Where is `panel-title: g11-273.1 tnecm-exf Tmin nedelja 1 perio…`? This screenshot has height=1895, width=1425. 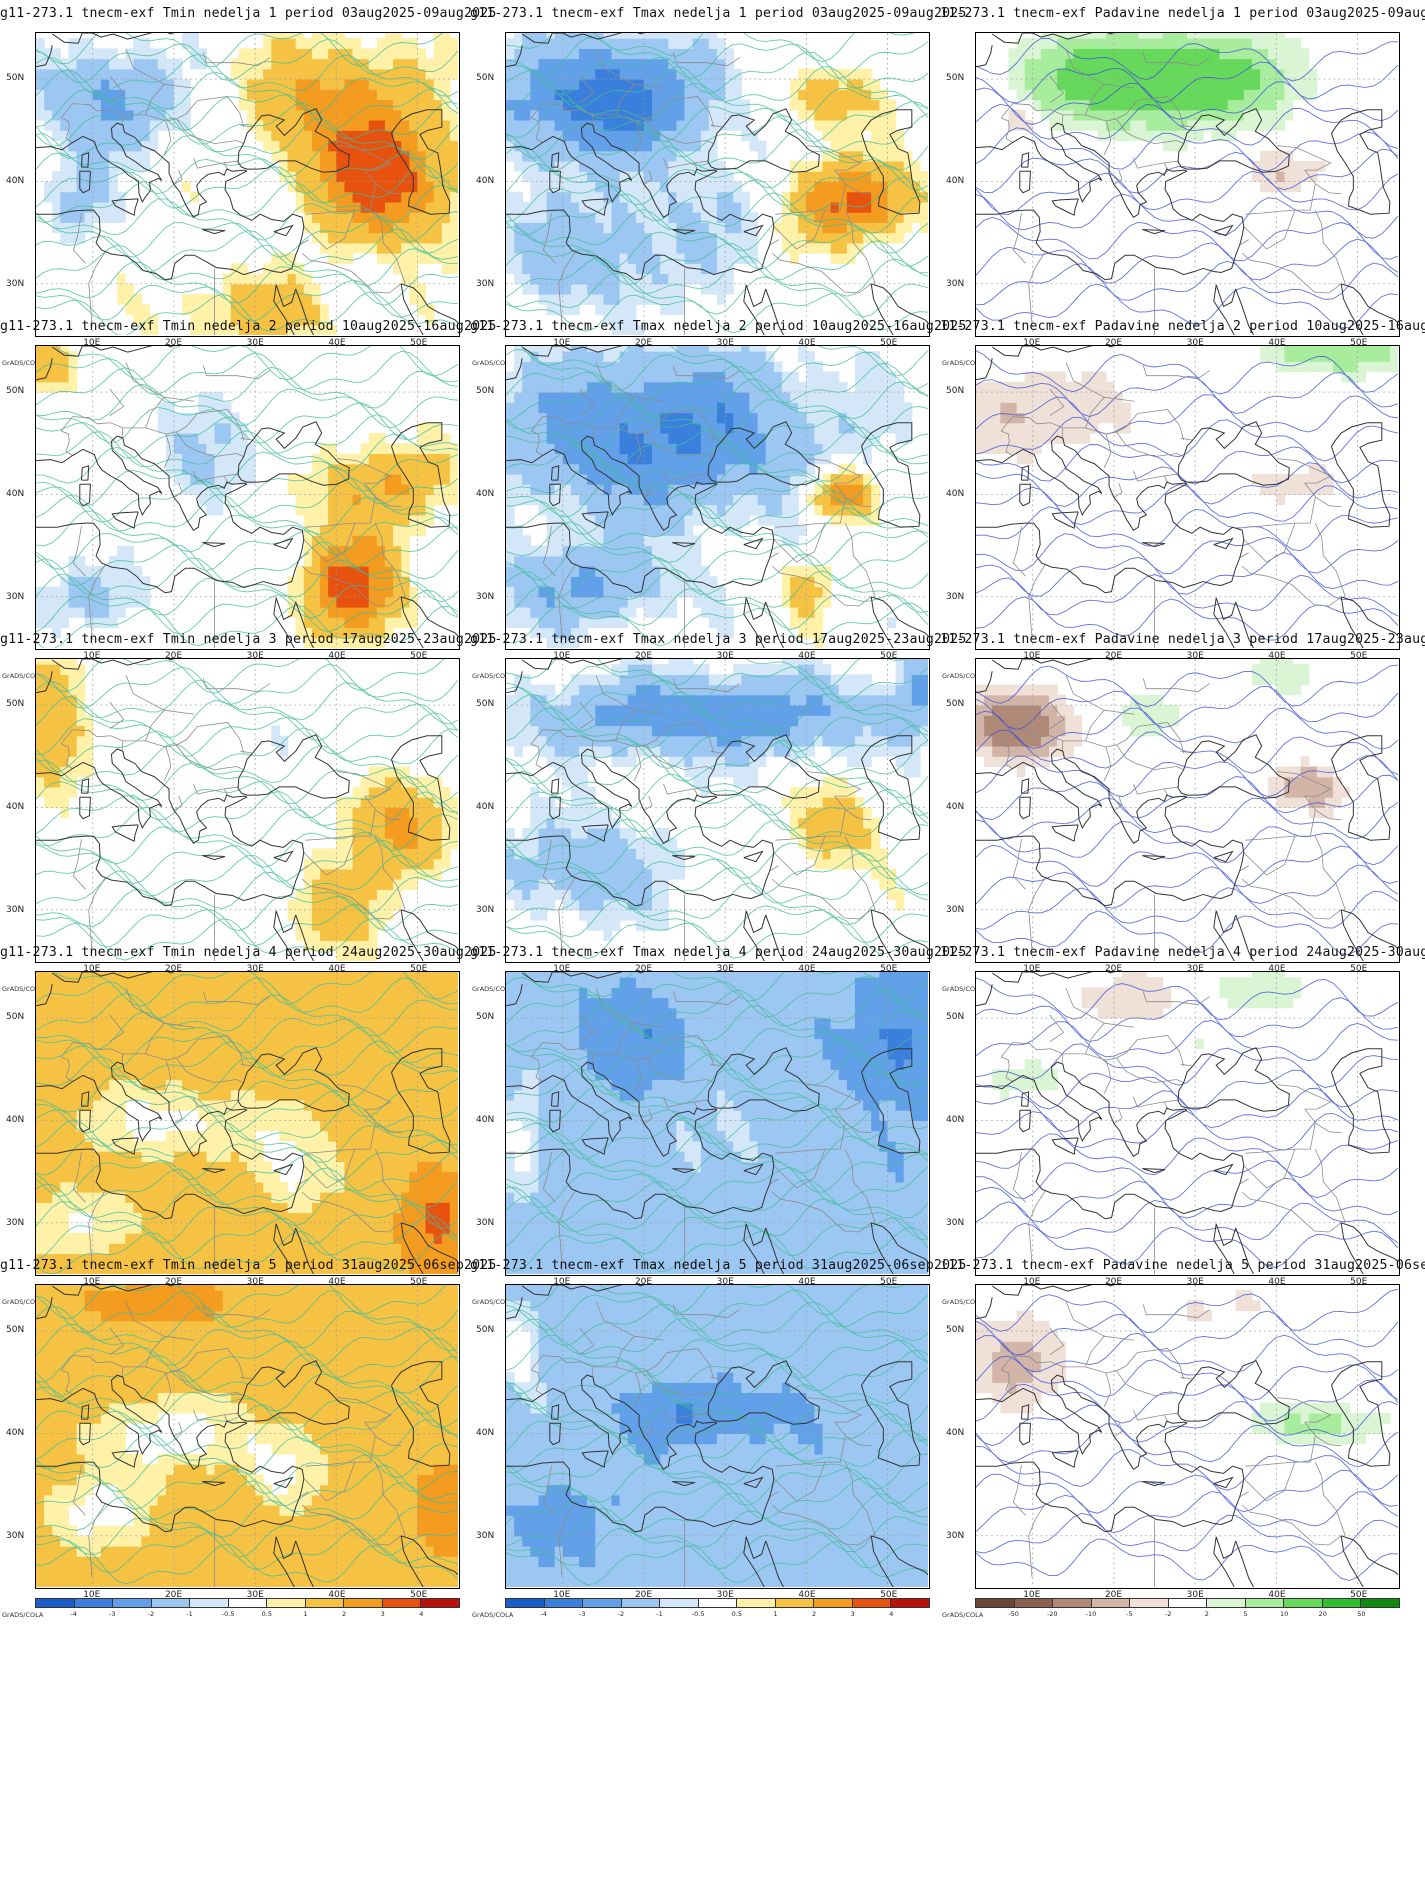 panel-title: g11-273.1 tnecm-exf Tmin nedelja 1 perio… is located at coordinates (248, 13).